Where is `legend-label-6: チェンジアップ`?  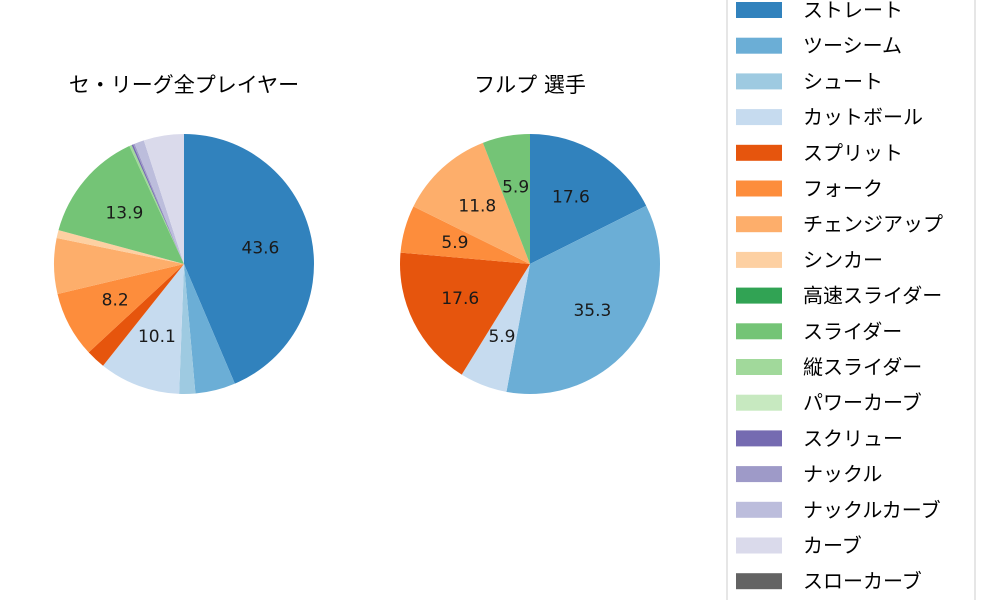 legend-label-6: チェンジアップ is located at coordinates (873, 224).